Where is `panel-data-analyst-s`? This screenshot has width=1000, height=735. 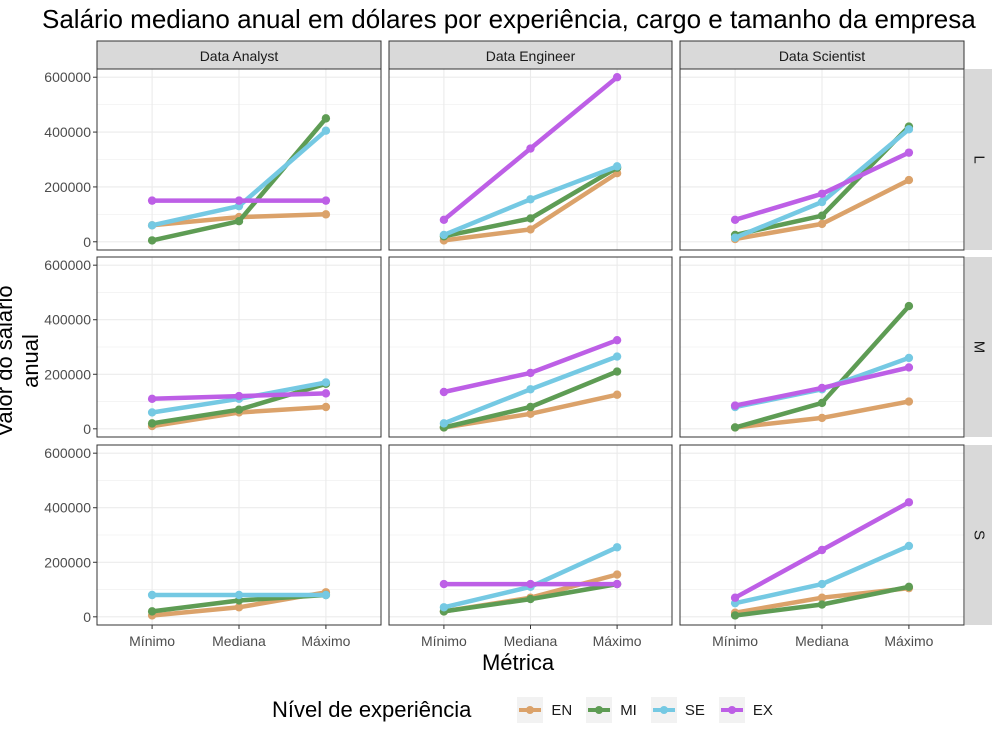 panel-data-analyst-s is located at coordinates (239, 535).